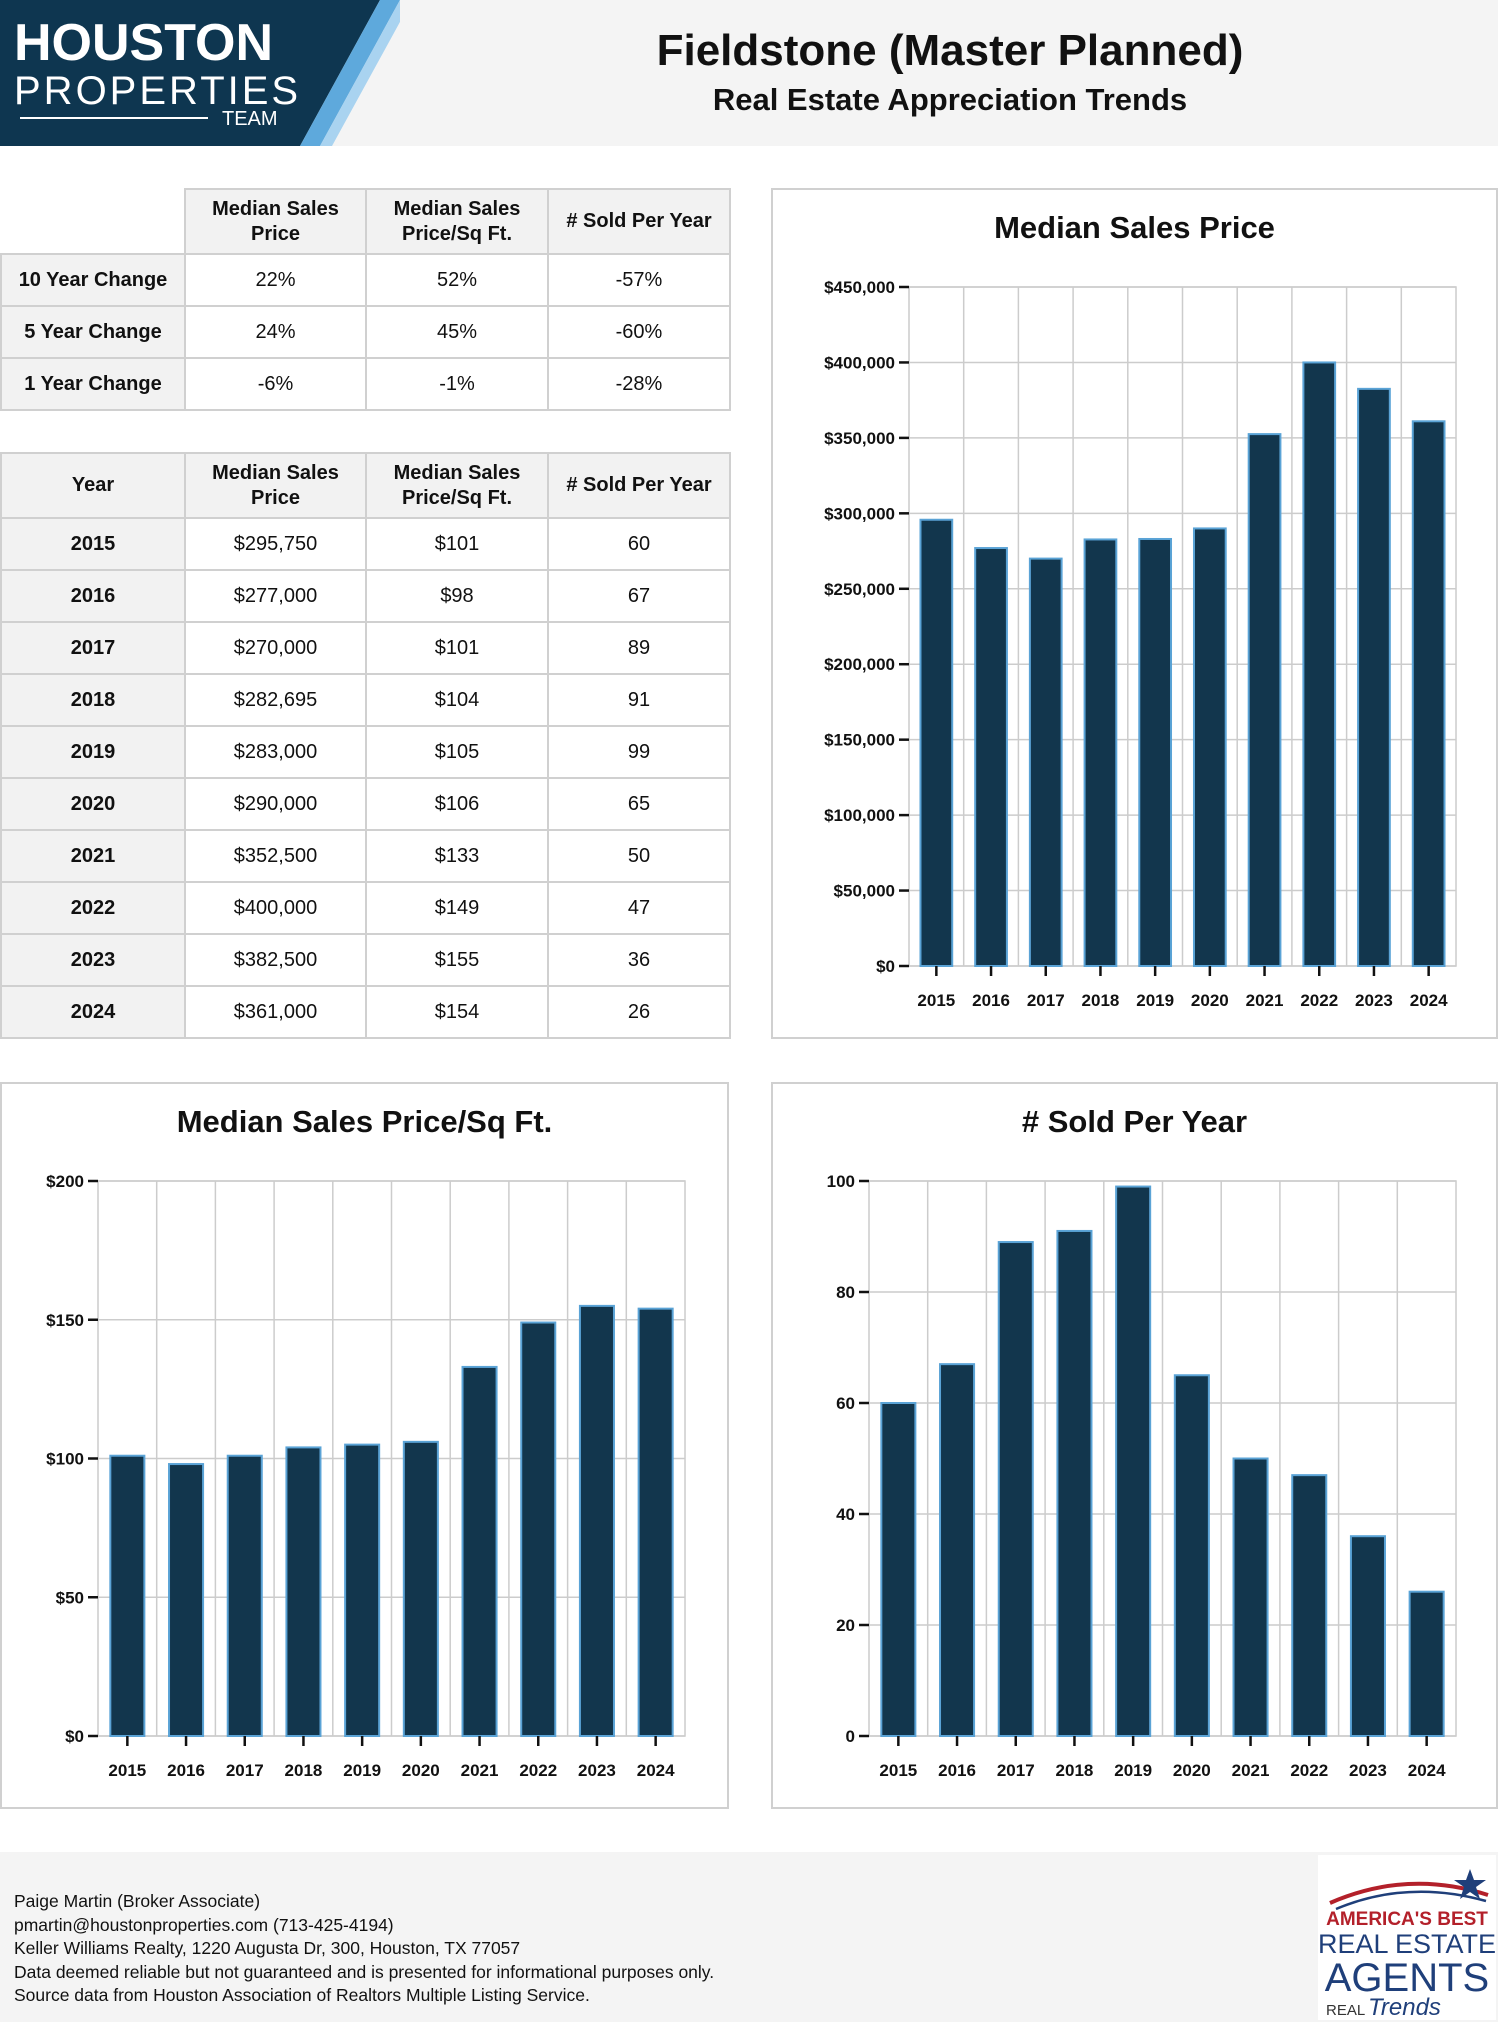 The width and height of the screenshot is (1498, 2022). What do you see at coordinates (639, 384) in the screenshot?
I see `table-cell: -28%` at bounding box center [639, 384].